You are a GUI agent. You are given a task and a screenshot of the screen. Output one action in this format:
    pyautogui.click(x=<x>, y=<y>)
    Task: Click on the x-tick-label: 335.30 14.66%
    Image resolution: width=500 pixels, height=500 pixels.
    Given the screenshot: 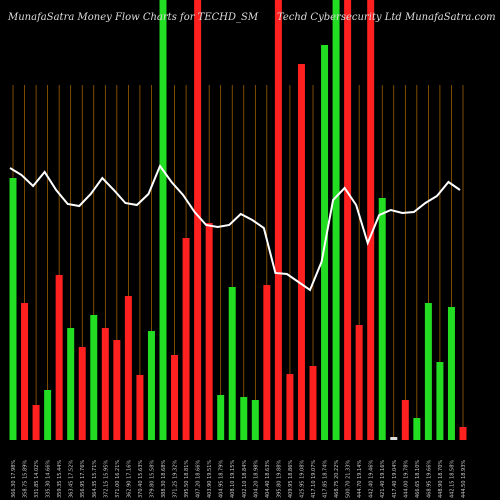 What is the action you would take?
    pyautogui.click(x=49, y=479)
    